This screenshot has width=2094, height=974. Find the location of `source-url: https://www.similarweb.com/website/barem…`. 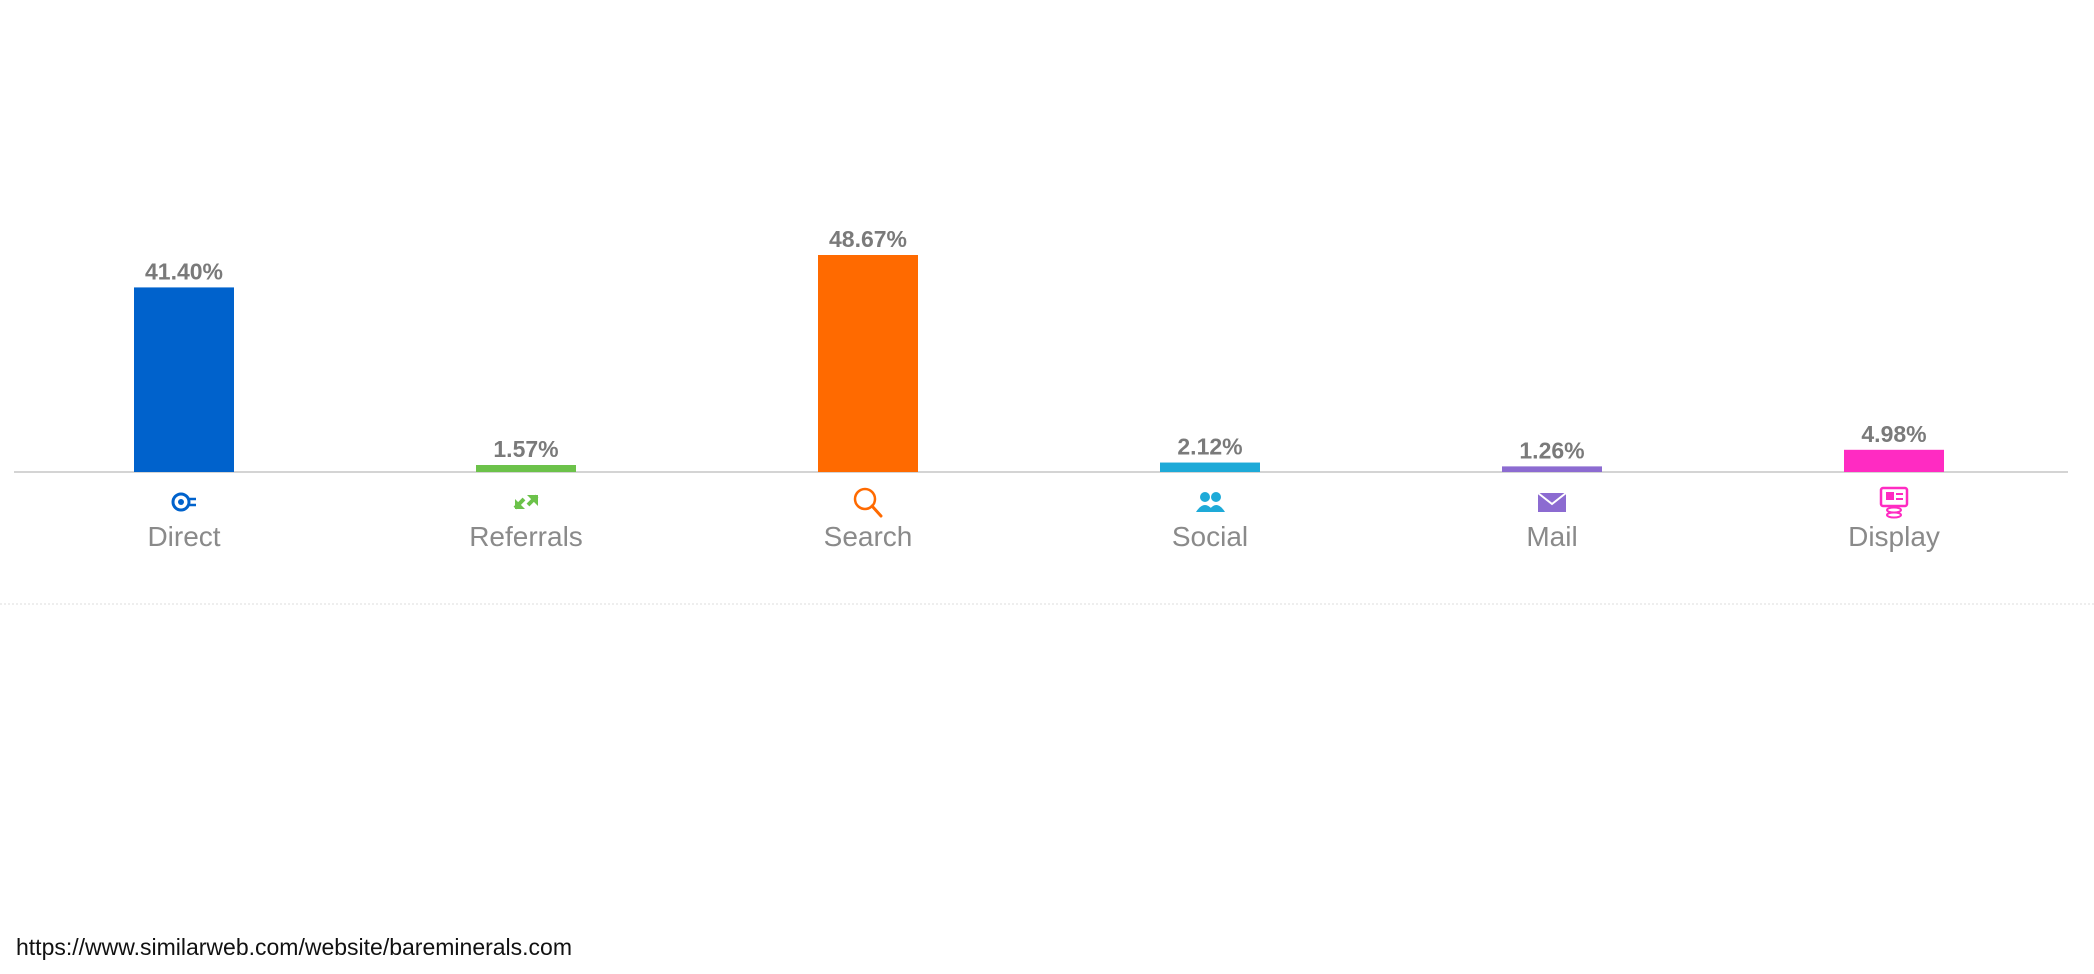

source-url: https://www.similarweb.com/website/barem… is located at coordinates (294, 947).